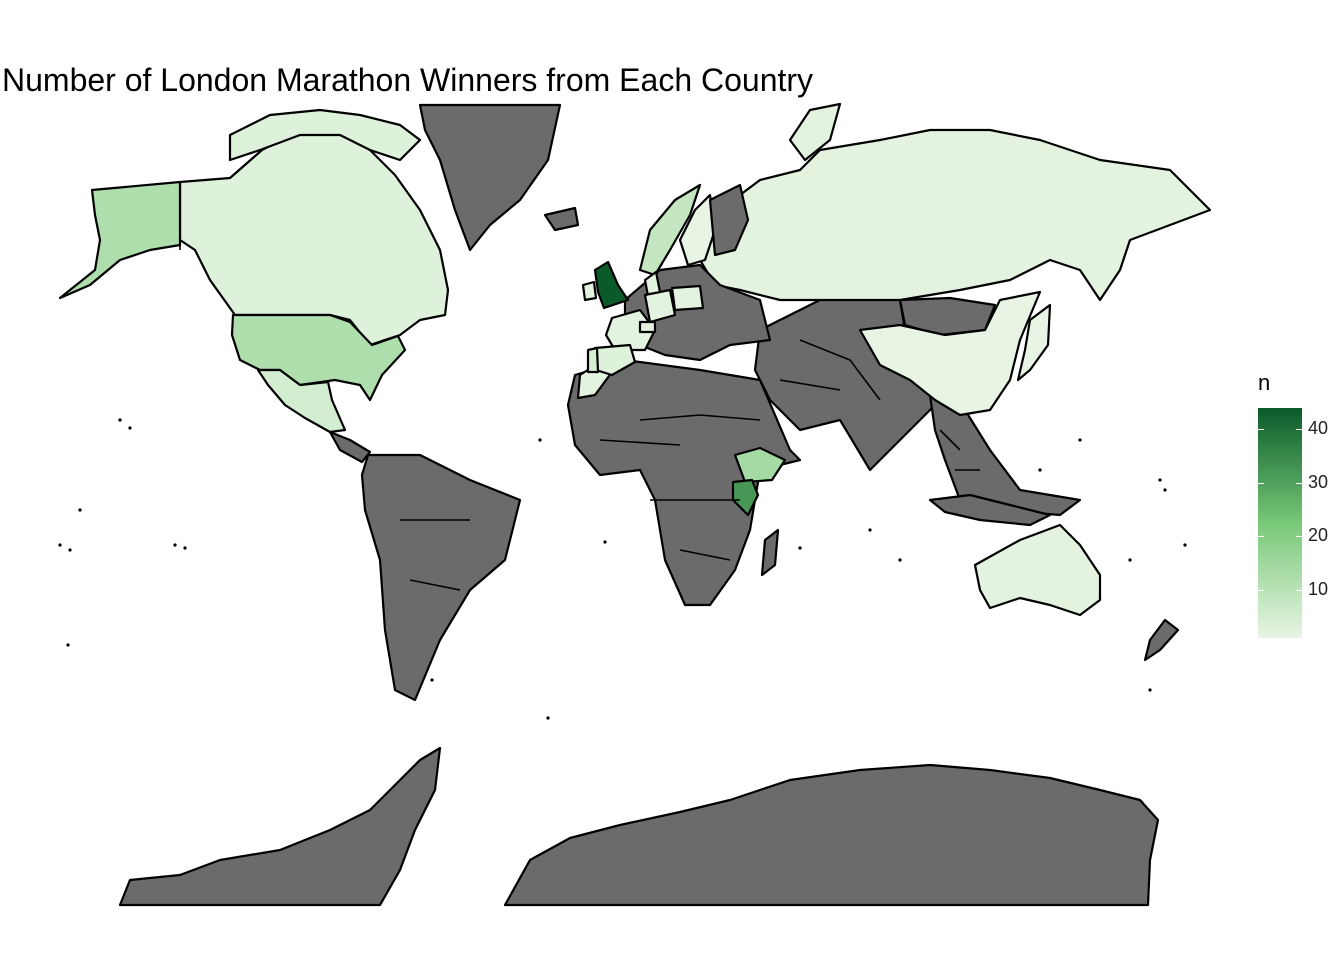 Image resolution: width=1344 pixels, height=960 pixels. What do you see at coordinates (684, 482) in the screenshot?
I see `region-africa` at bounding box center [684, 482].